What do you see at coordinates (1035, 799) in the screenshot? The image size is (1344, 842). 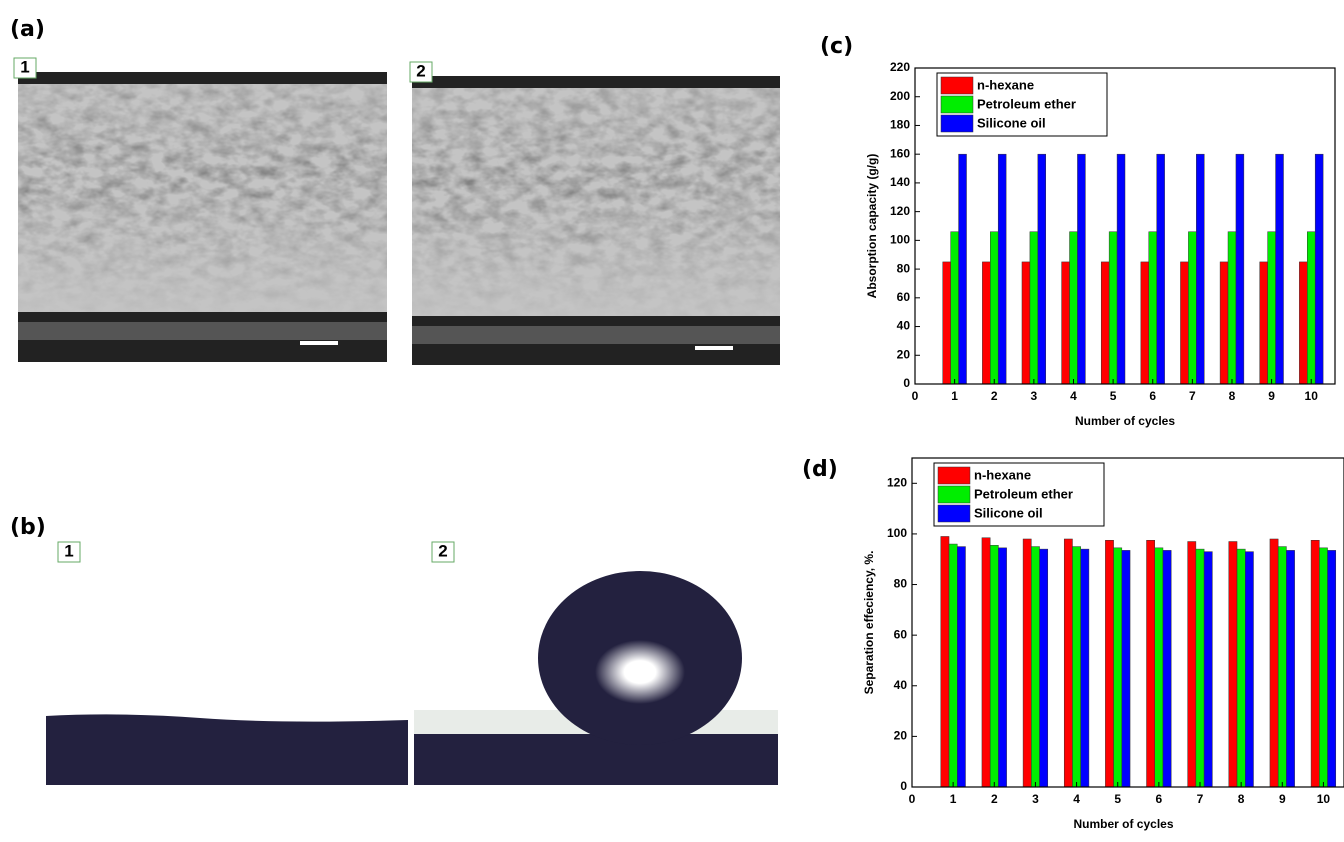 I see `x-tick-label: 3` at bounding box center [1035, 799].